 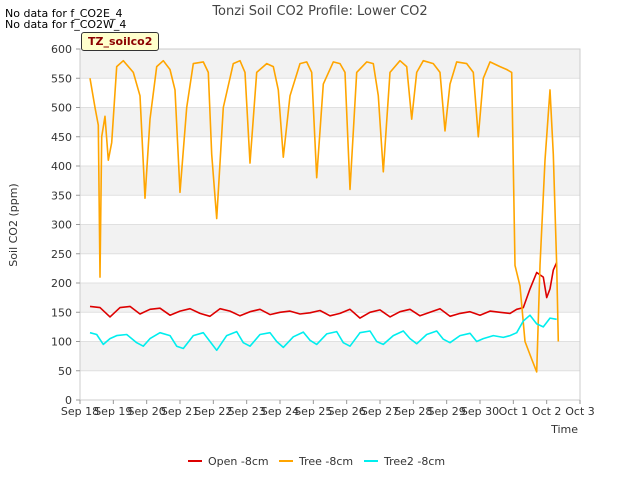 I want to click on x-tick-label-6: Sep 24, so click(x=280, y=411).